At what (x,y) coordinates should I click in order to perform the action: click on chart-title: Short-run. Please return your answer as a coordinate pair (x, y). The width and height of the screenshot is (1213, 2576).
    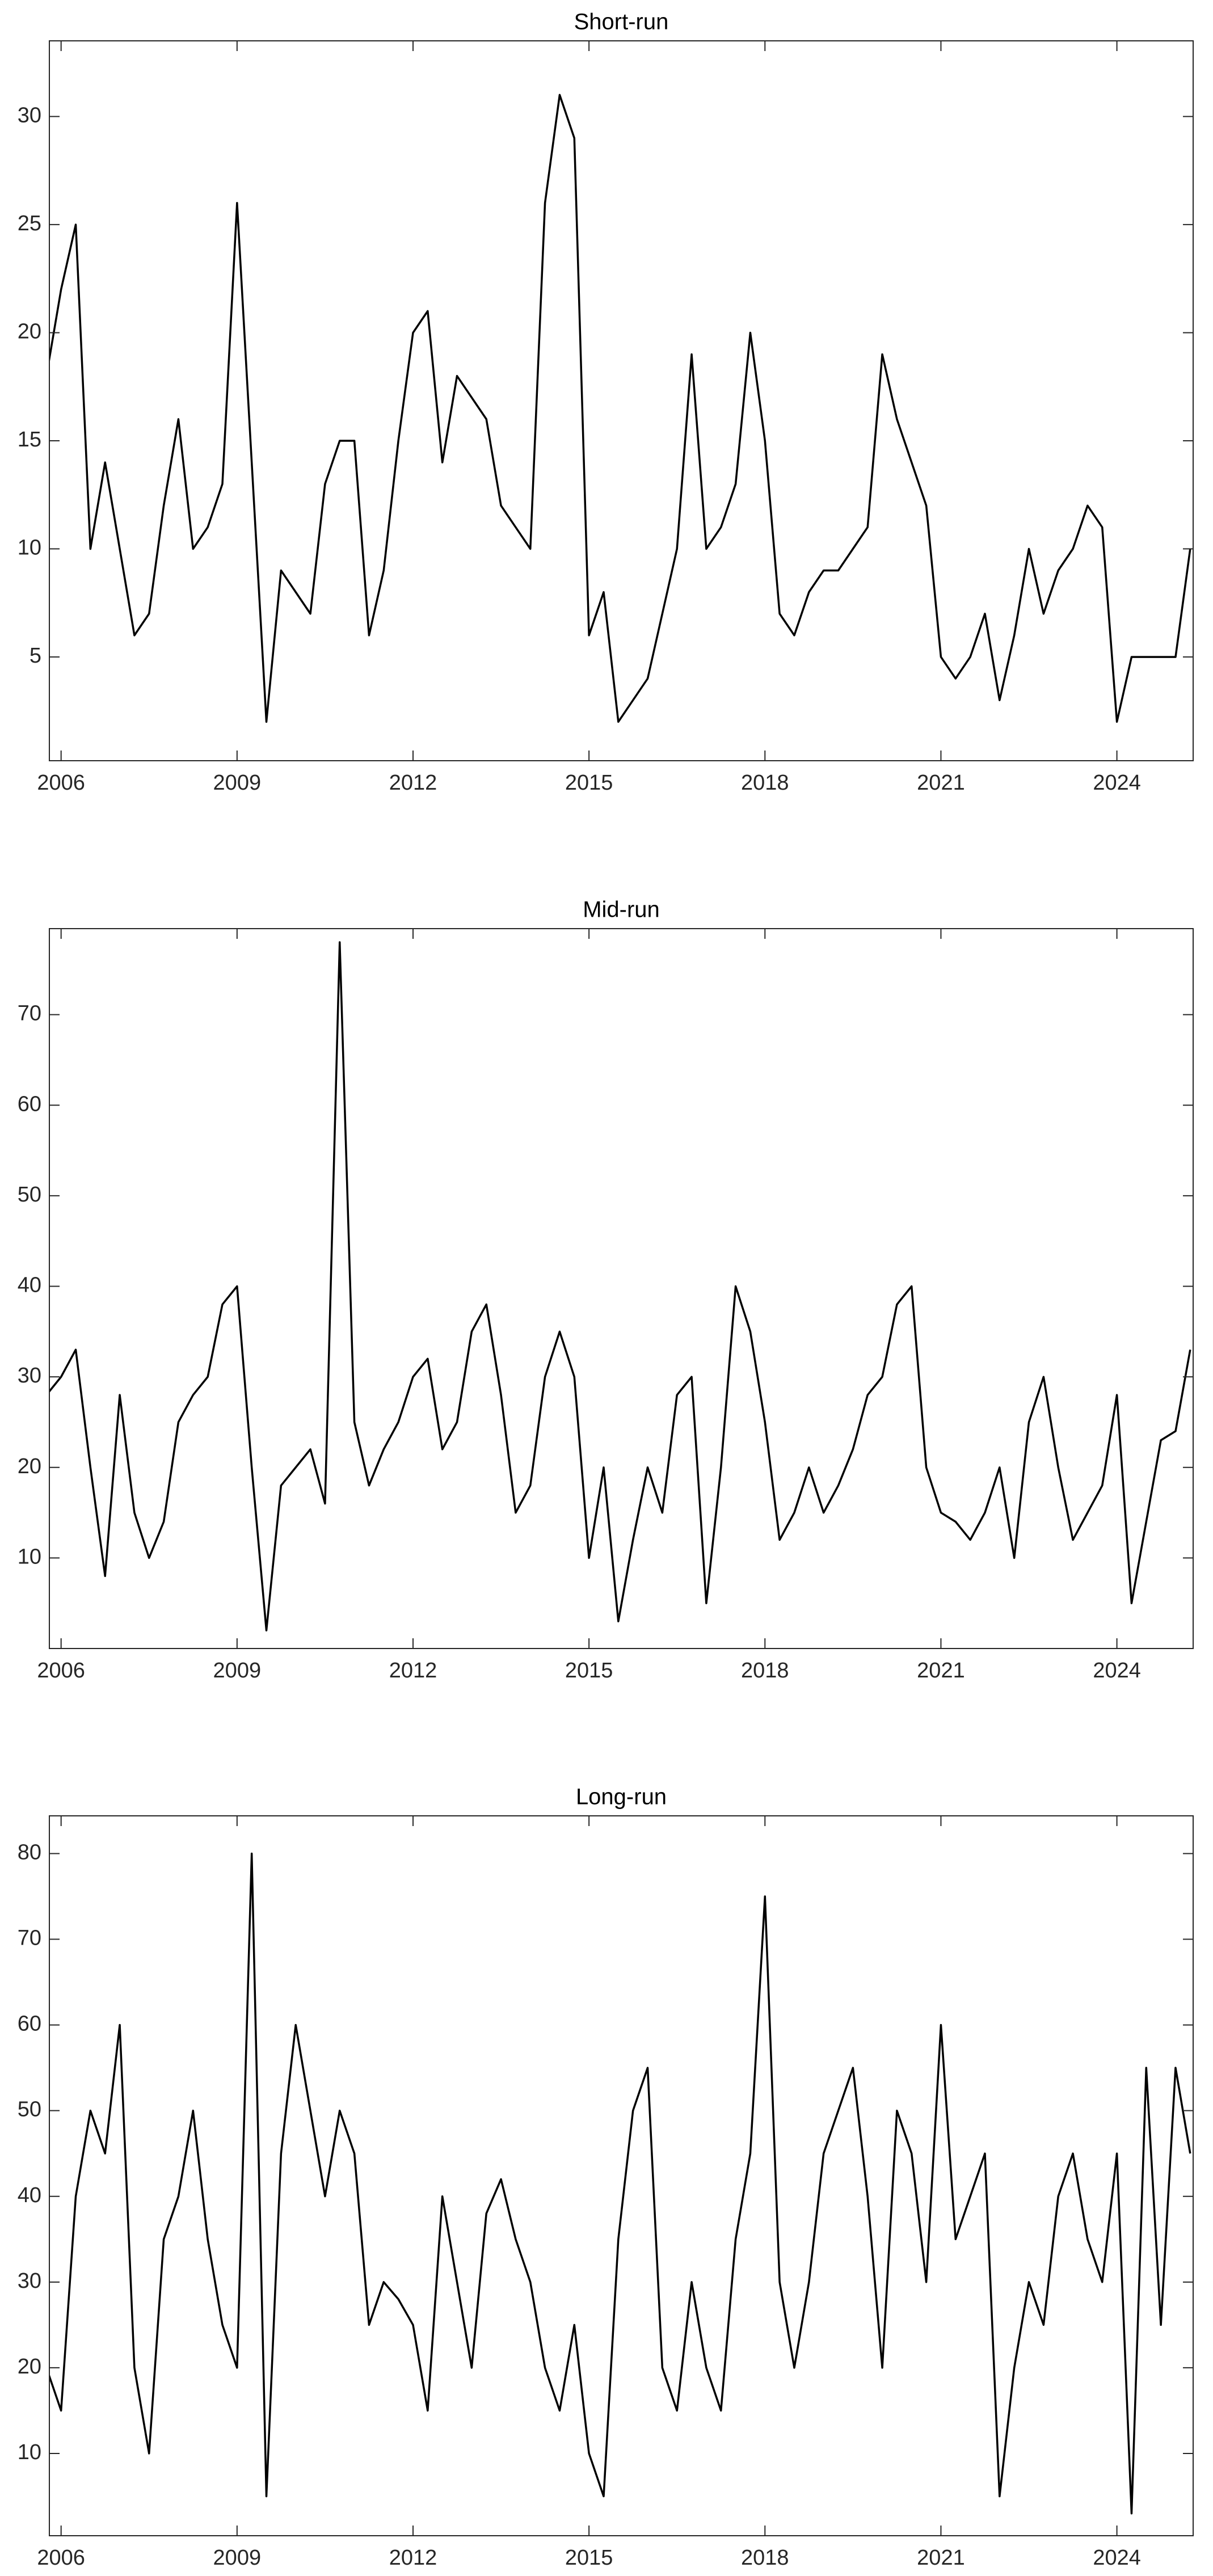
    Looking at the image, I should click on (622, 22).